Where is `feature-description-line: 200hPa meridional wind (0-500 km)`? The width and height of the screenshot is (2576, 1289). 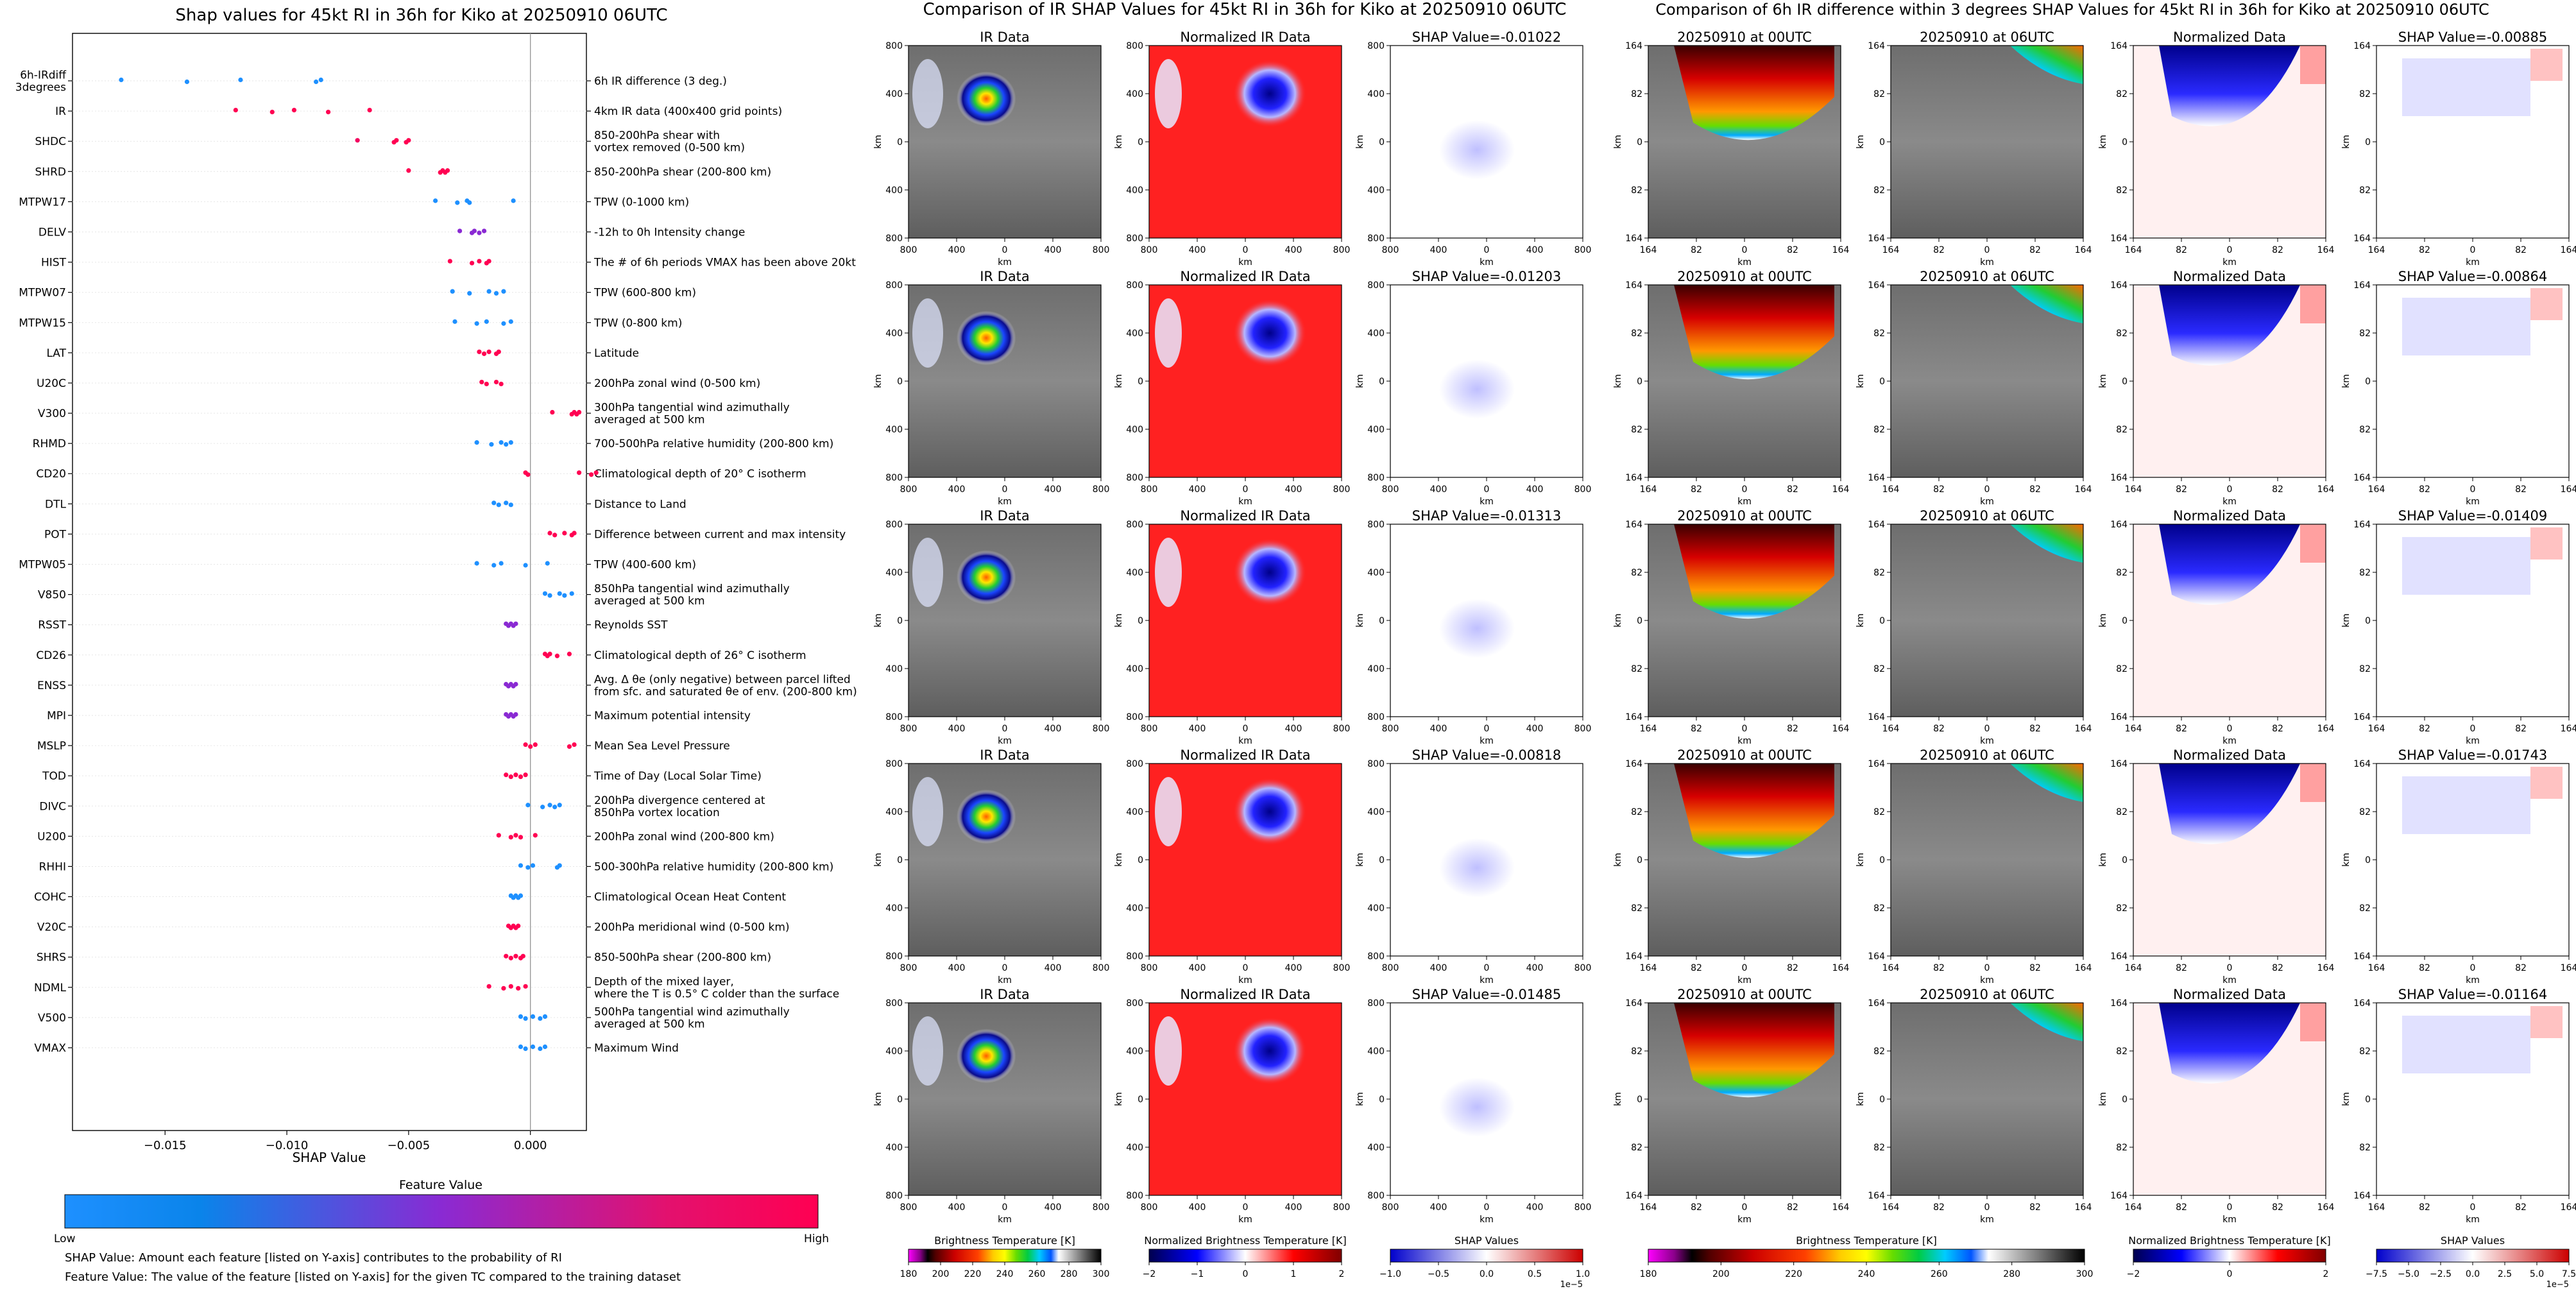
feature-description-line: 200hPa meridional wind (0-500 km) is located at coordinates (692, 927).